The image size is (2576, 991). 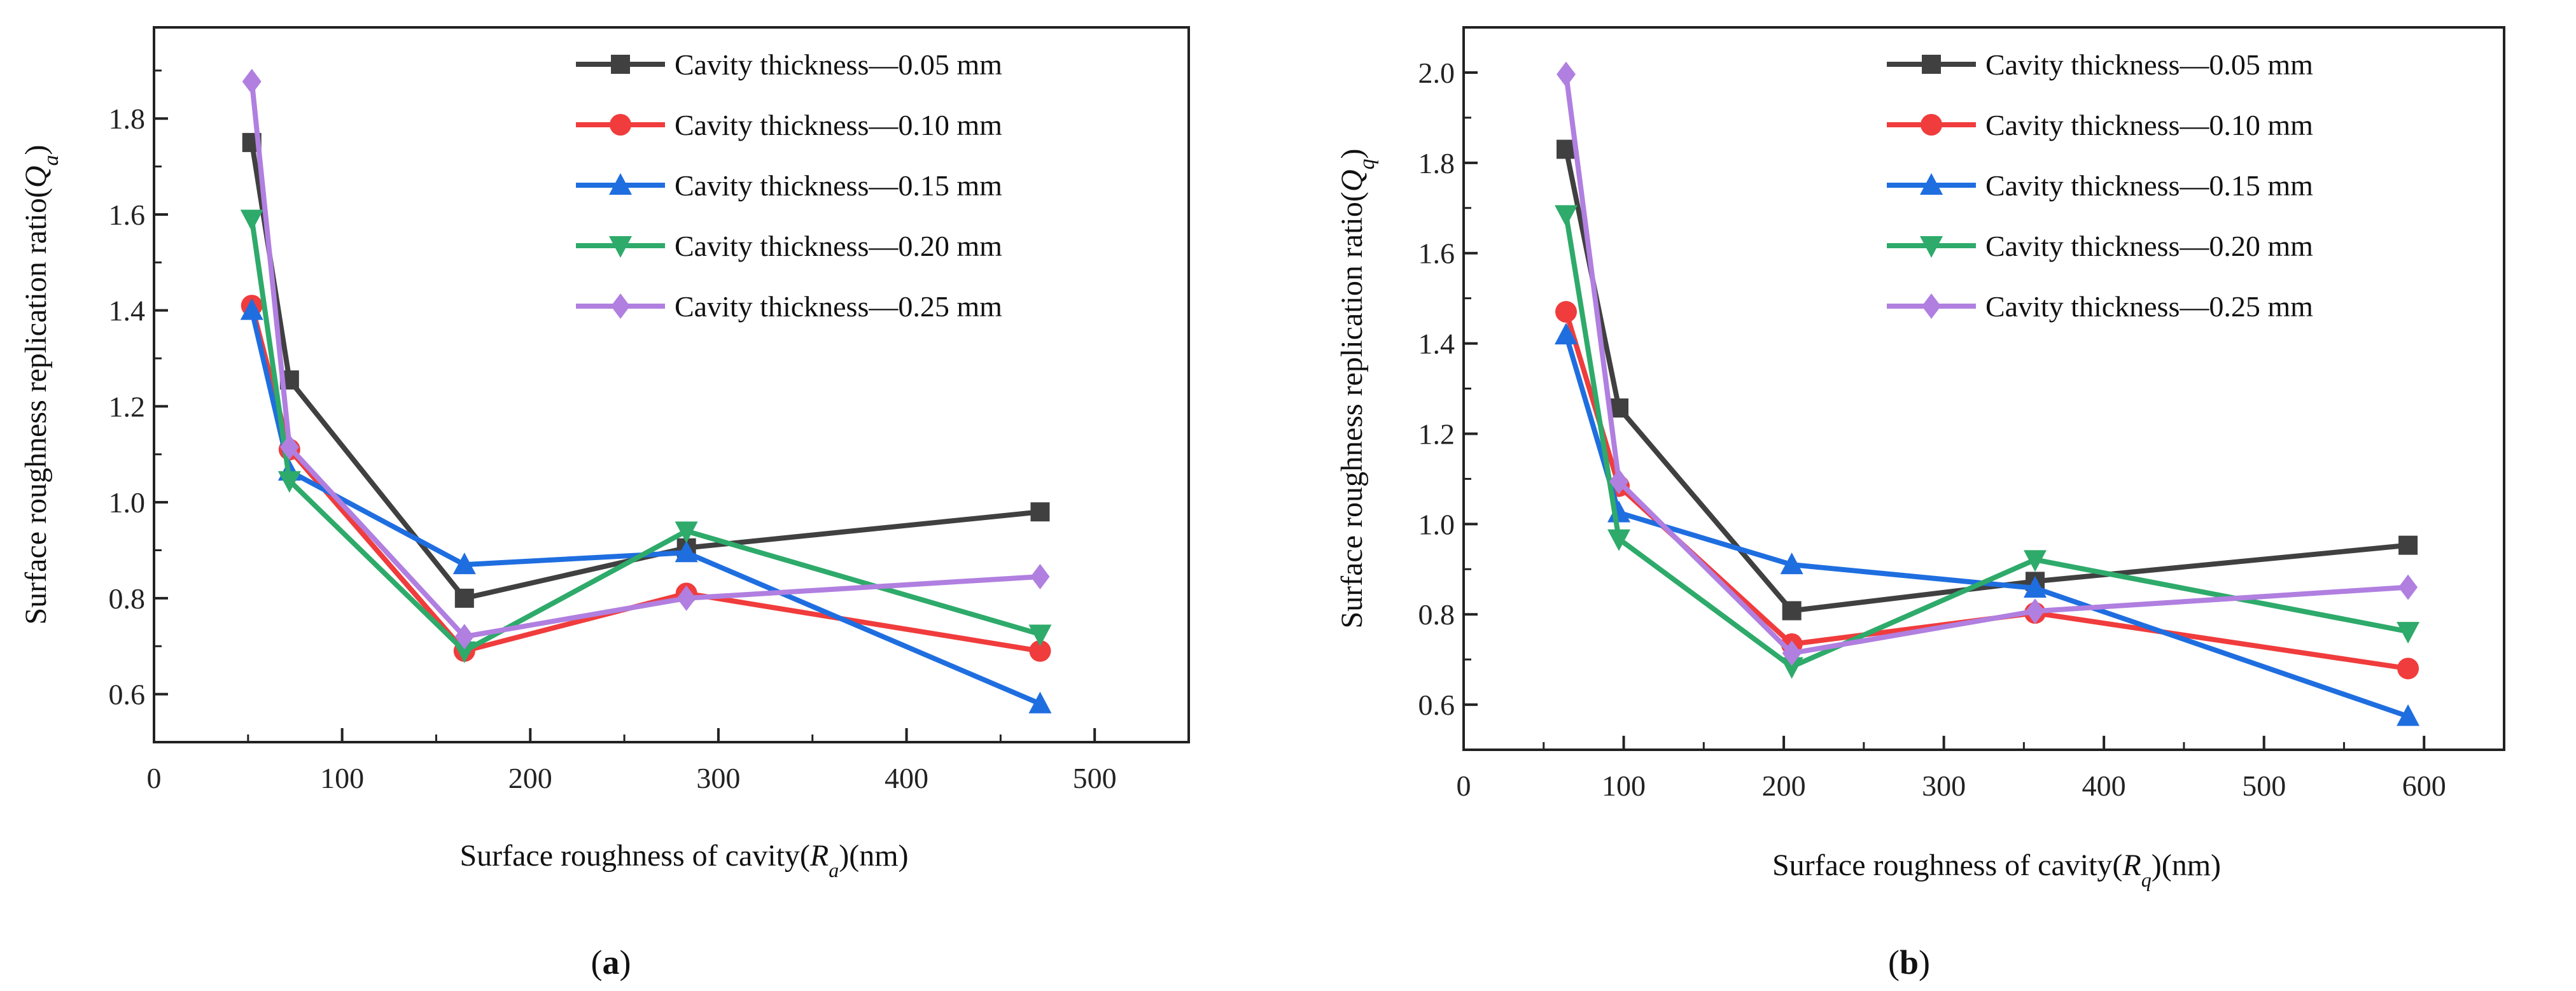 I want to click on x-tick-label: 0, so click(x=154, y=778).